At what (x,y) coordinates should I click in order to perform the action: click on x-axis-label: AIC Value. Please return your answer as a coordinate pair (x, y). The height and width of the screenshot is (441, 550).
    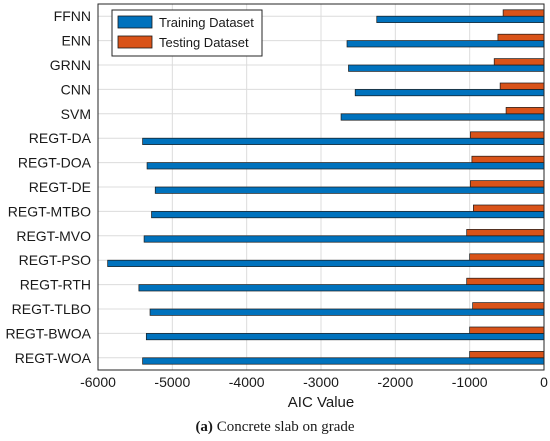
    Looking at the image, I should click on (321, 402).